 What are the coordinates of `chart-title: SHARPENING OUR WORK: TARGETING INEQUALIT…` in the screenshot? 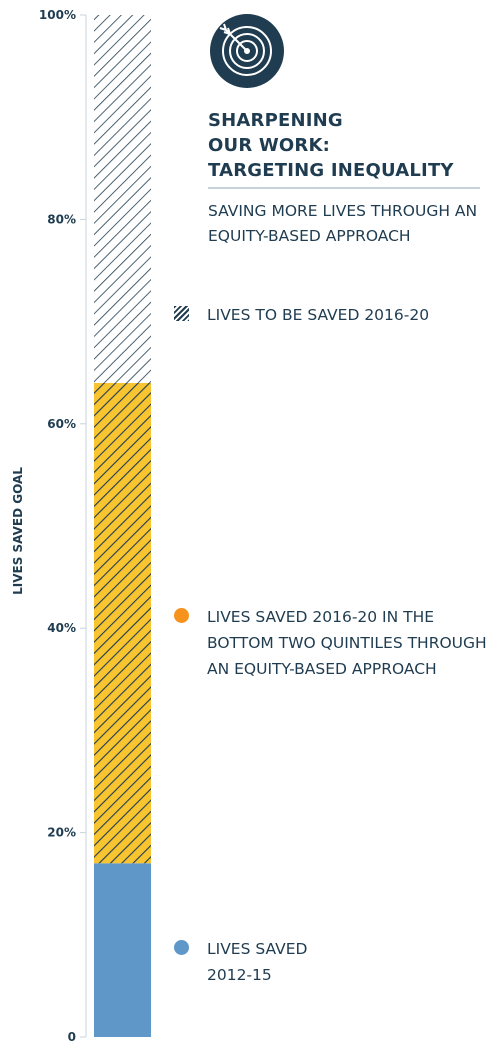 It's located at (331, 145).